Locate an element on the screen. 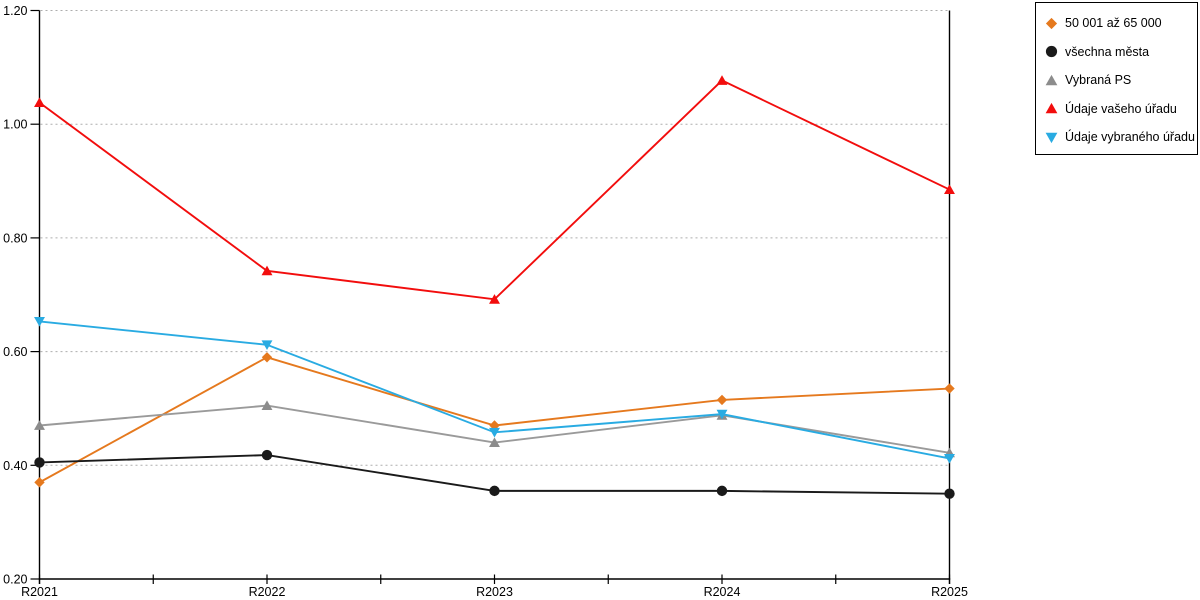 This screenshot has height=600, width=1200. legend-item-label: Vybraná PS is located at coordinates (1098, 80).